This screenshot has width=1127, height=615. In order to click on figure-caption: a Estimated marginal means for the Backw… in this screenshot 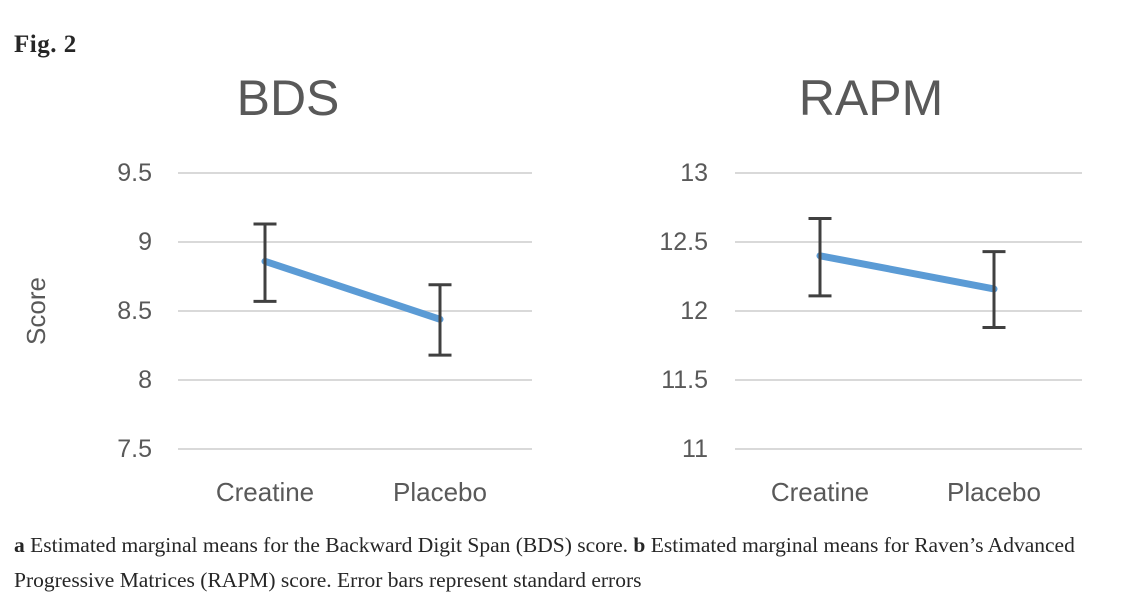, I will do `click(566, 563)`.